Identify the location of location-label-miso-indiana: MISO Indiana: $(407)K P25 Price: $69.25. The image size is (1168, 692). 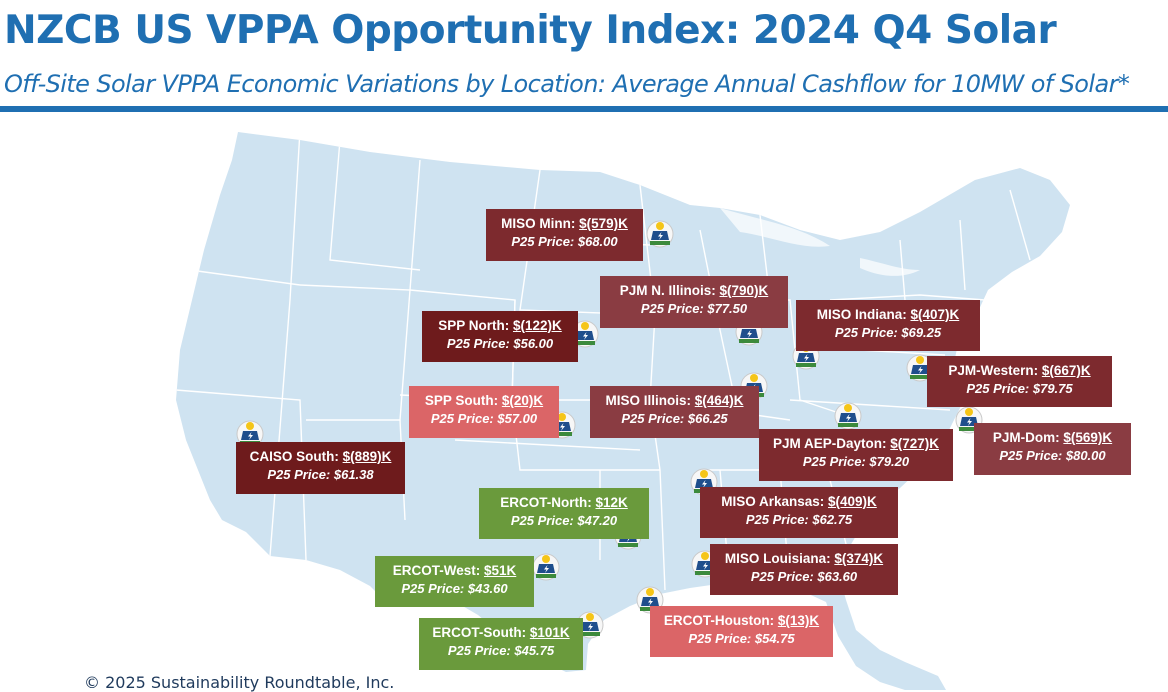
(888, 325).